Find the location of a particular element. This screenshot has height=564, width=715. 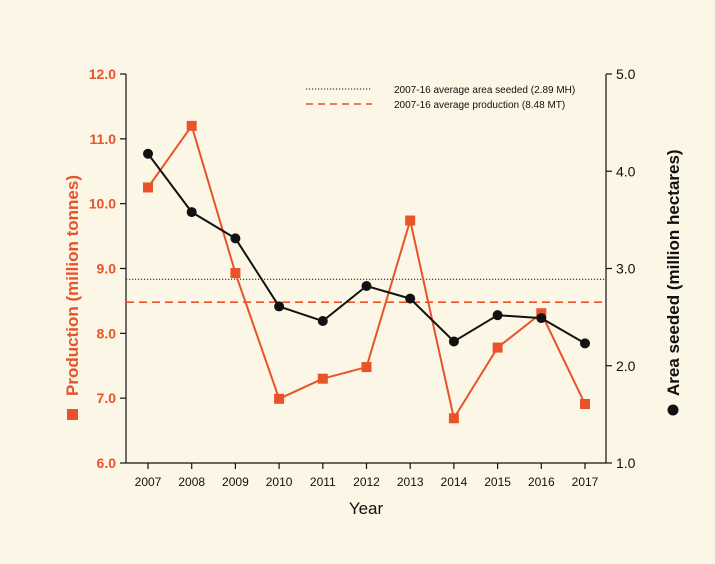

x-tick-label: 2013 is located at coordinates (410, 482).